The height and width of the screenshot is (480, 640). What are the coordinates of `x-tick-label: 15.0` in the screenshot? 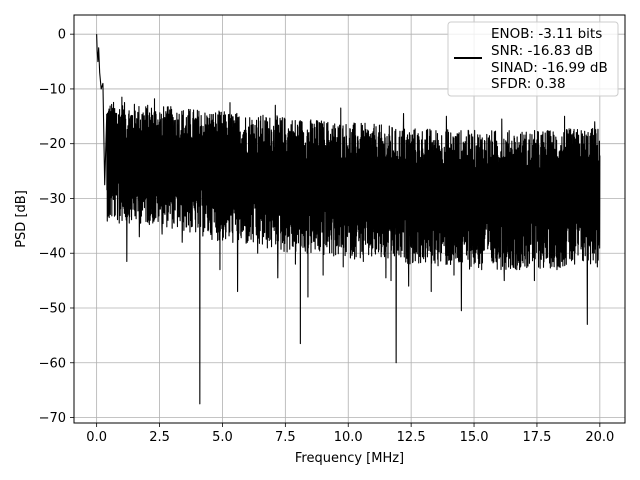 It's located at (474, 437).